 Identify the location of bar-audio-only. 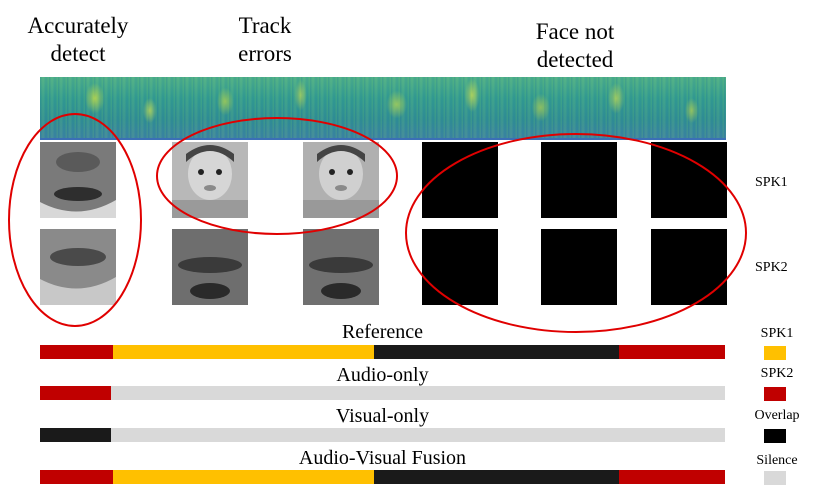
(382, 393).